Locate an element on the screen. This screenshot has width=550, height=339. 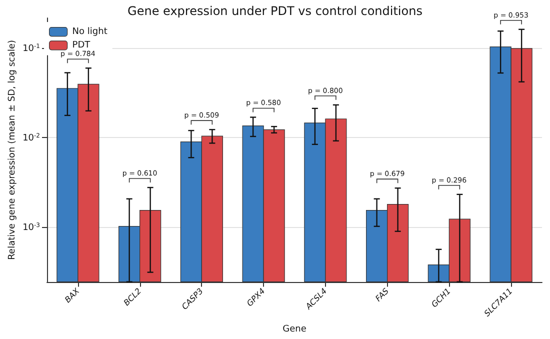
y-tick-label: 10$^{-2}$ is located at coordinates (31, 138).